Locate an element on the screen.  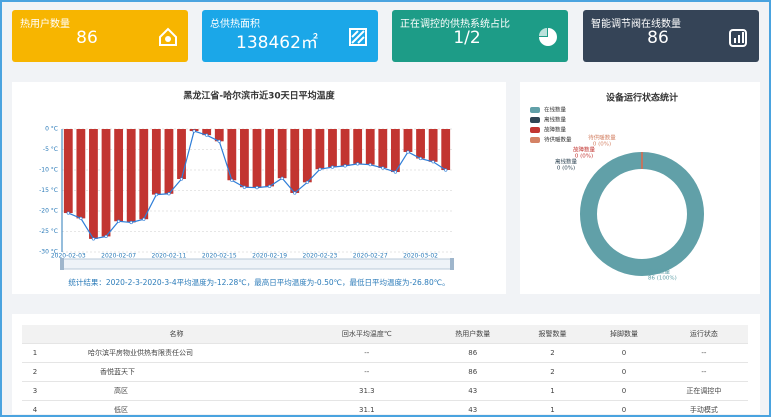
legend-label: 待供暖数量 is located at coordinates (558, 140).